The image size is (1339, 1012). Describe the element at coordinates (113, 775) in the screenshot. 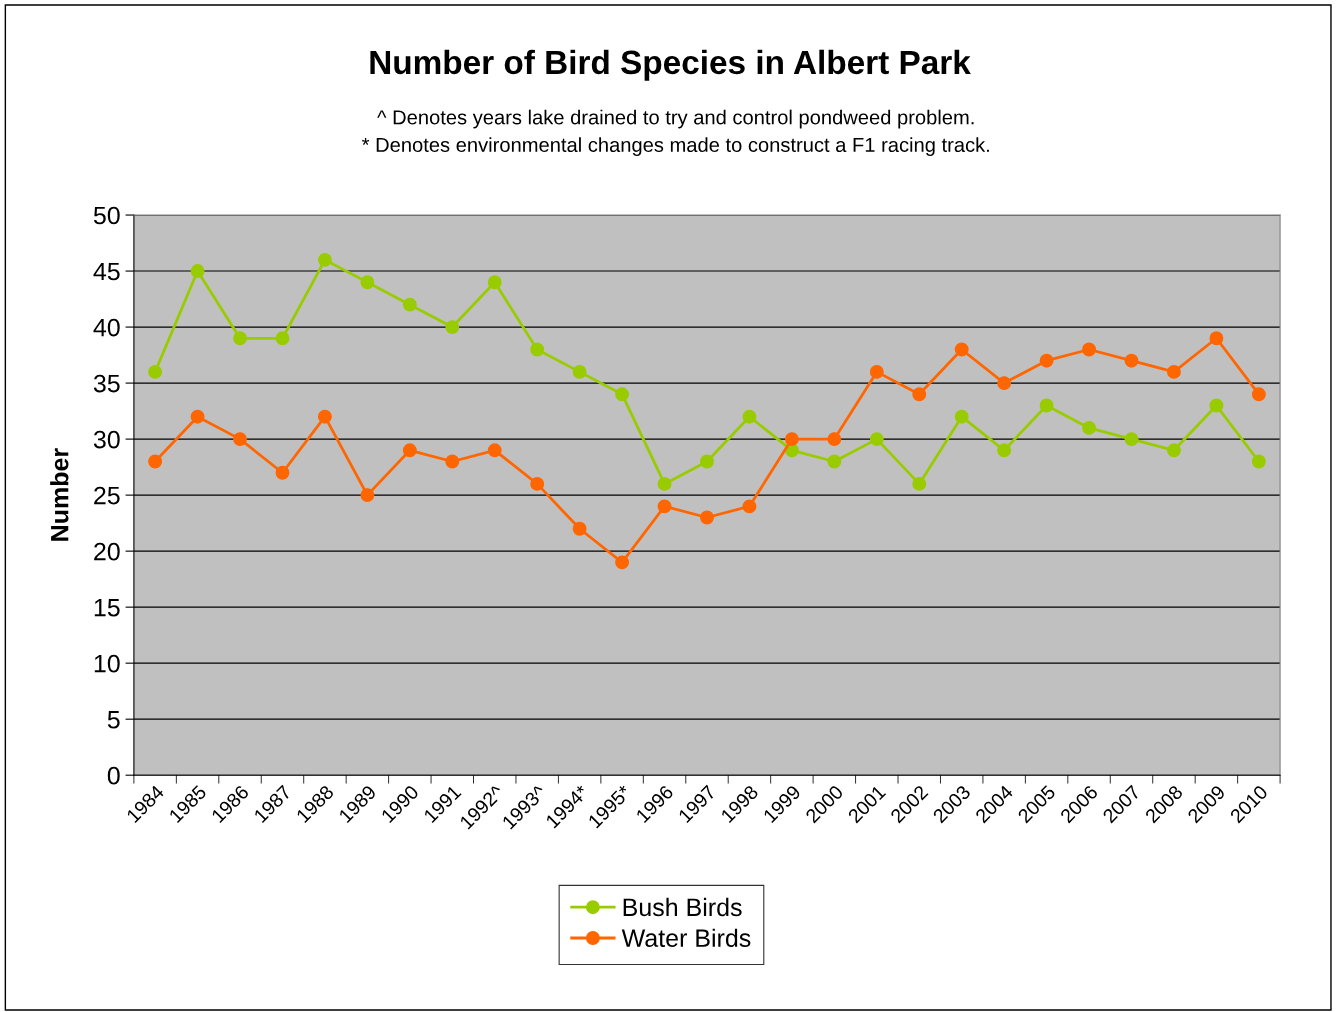

I see `y-tick-label: 0` at that location.